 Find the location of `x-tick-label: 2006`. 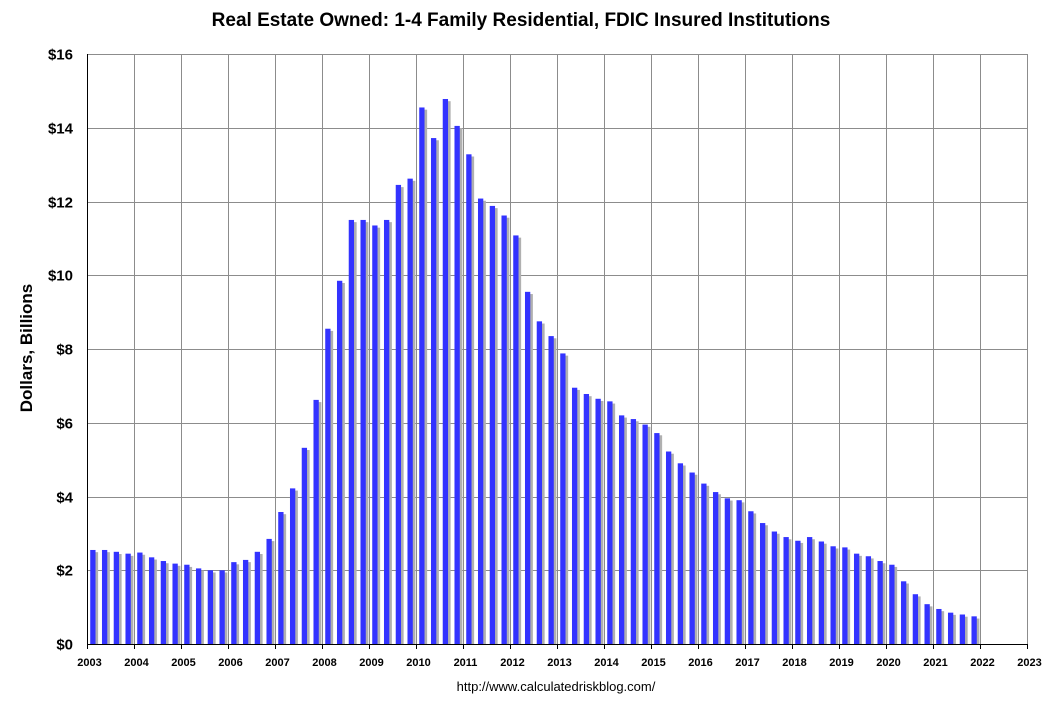

x-tick-label: 2006 is located at coordinates (230, 663).